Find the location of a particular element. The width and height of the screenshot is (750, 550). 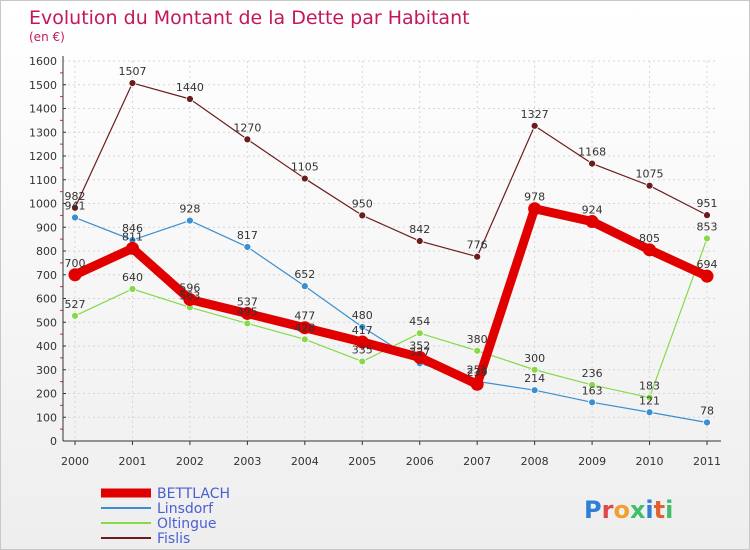

data-label: 694 is located at coordinates (707, 264).